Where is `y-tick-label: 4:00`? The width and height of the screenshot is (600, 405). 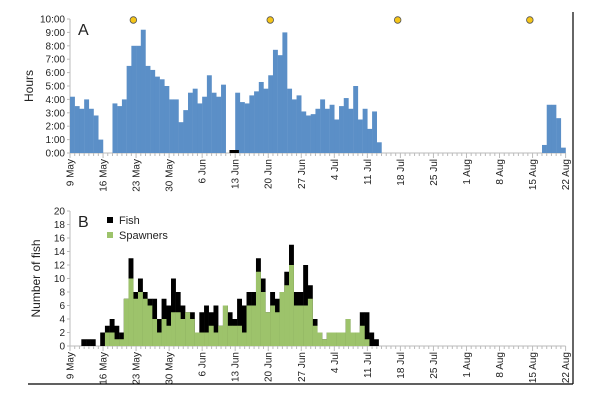 y-tick-label: 4:00 is located at coordinates (56, 100).